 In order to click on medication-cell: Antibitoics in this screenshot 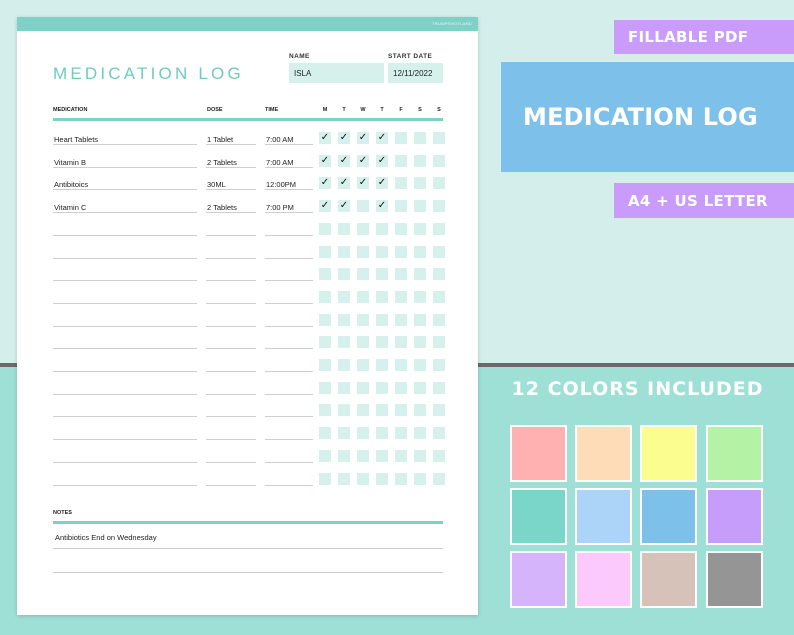, I will do `click(71, 185)`.